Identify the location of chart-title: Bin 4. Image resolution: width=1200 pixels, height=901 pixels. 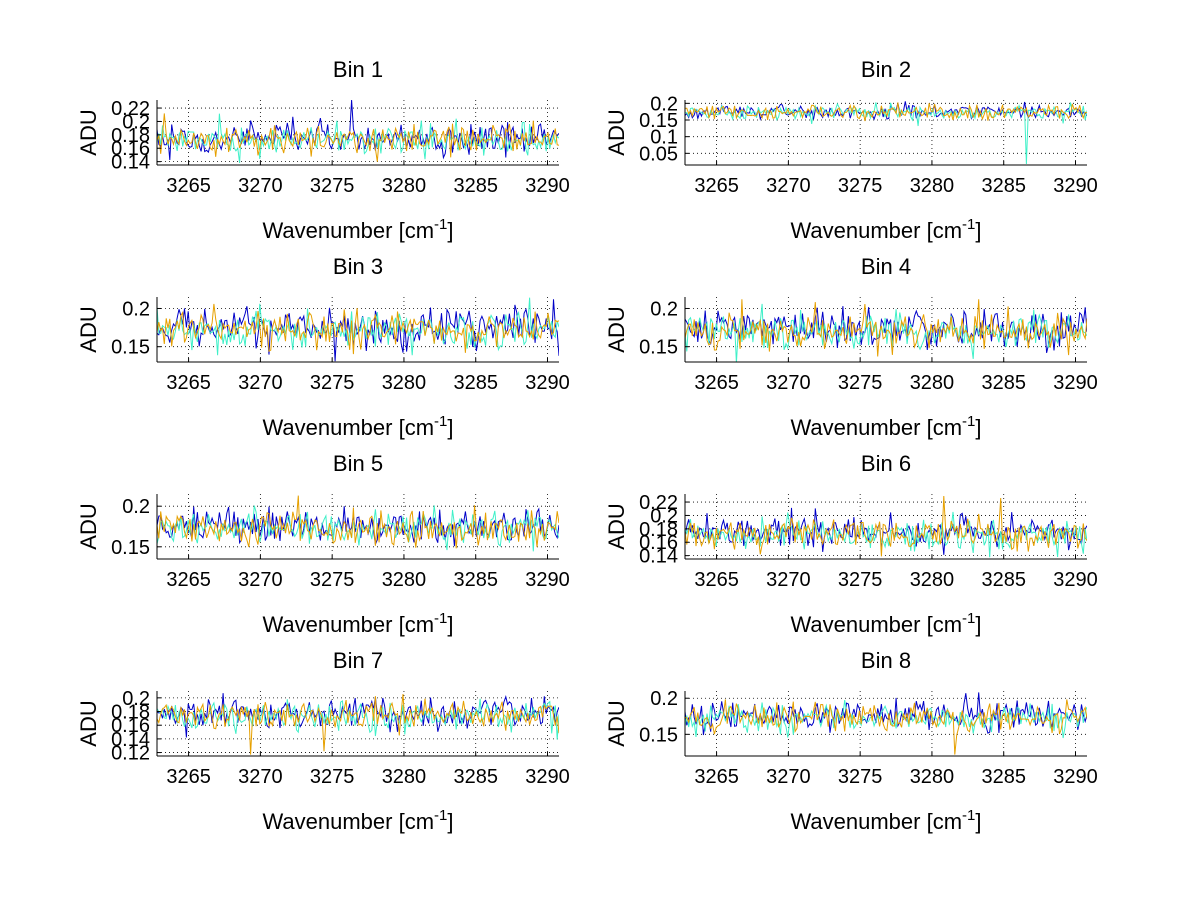
(886, 266).